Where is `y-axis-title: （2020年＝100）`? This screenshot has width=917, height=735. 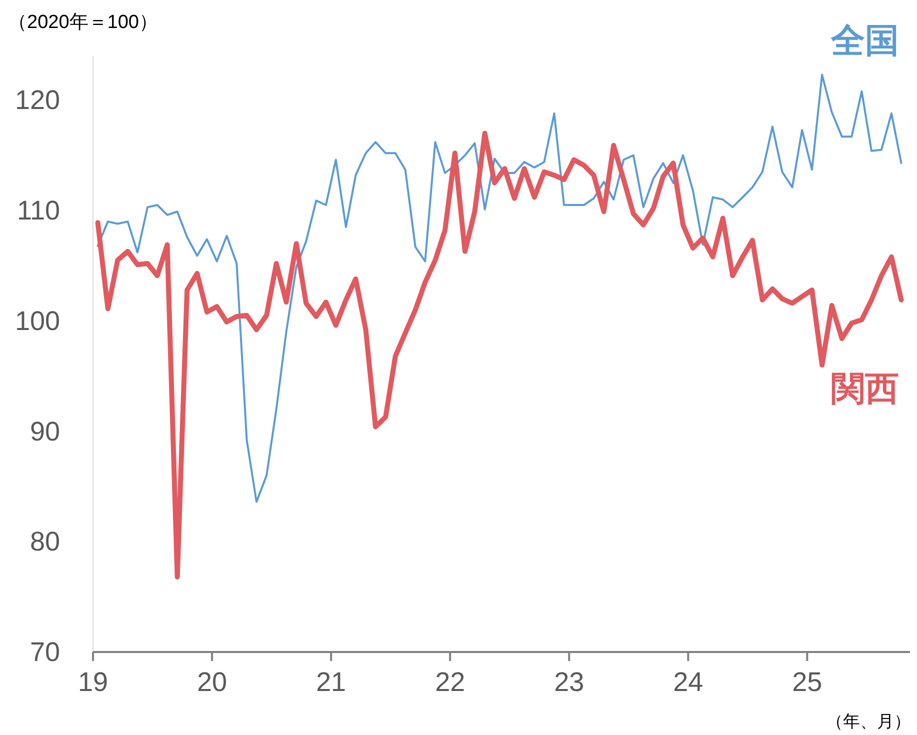 y-axis-title: （2020年＝100） is located at coordinates (83, 22).